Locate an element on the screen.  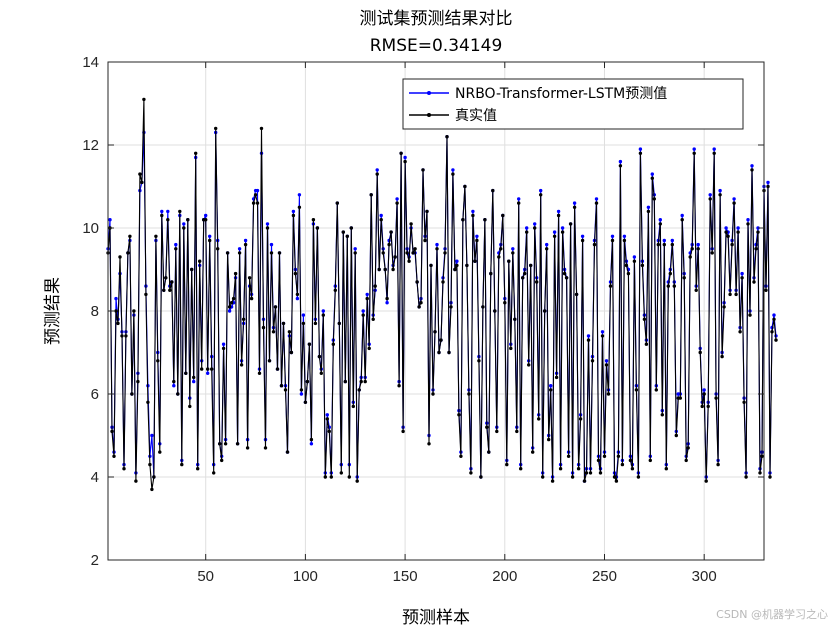
y-tick-label: 10 is located at coordinates (90, 228).